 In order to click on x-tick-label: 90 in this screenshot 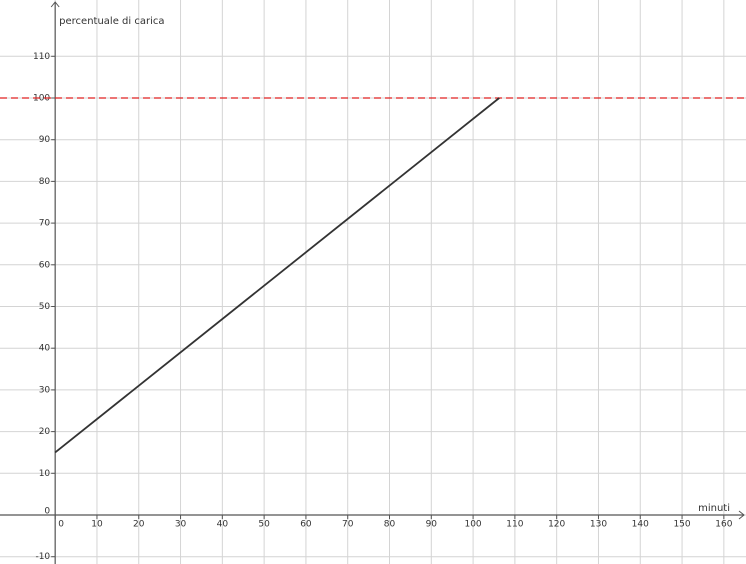, I will do `click(432, 525)`.